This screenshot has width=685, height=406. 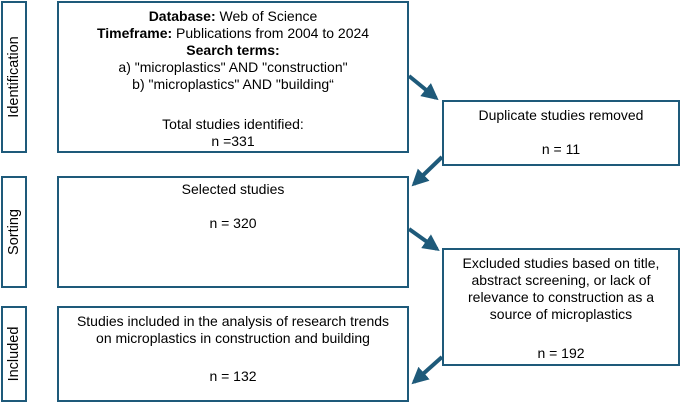 I want to click on selected-label: Selected studies, so click(x=233, y=189).